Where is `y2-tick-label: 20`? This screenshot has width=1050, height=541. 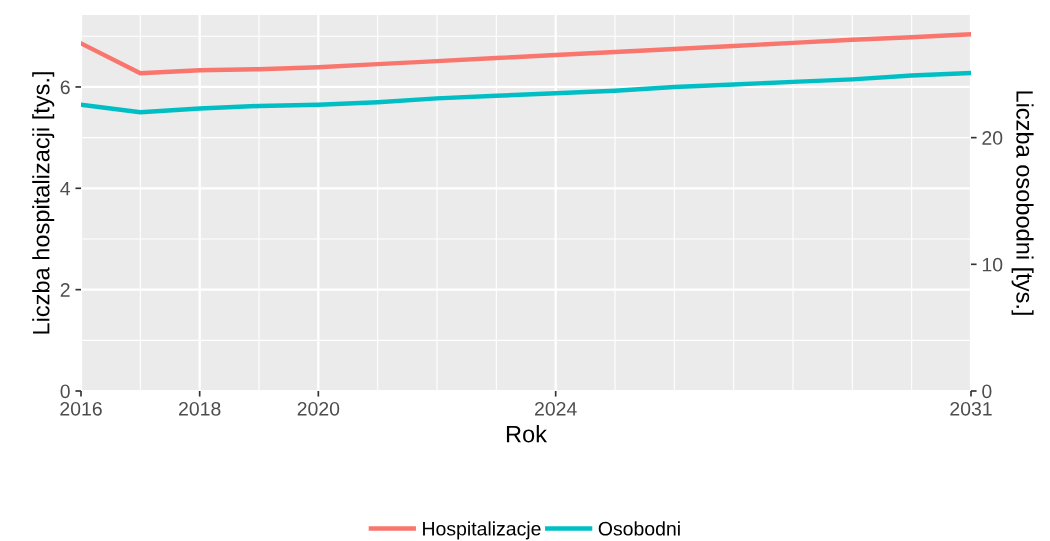 y2-tick-label: 20 is located at coordinates (992, 138).